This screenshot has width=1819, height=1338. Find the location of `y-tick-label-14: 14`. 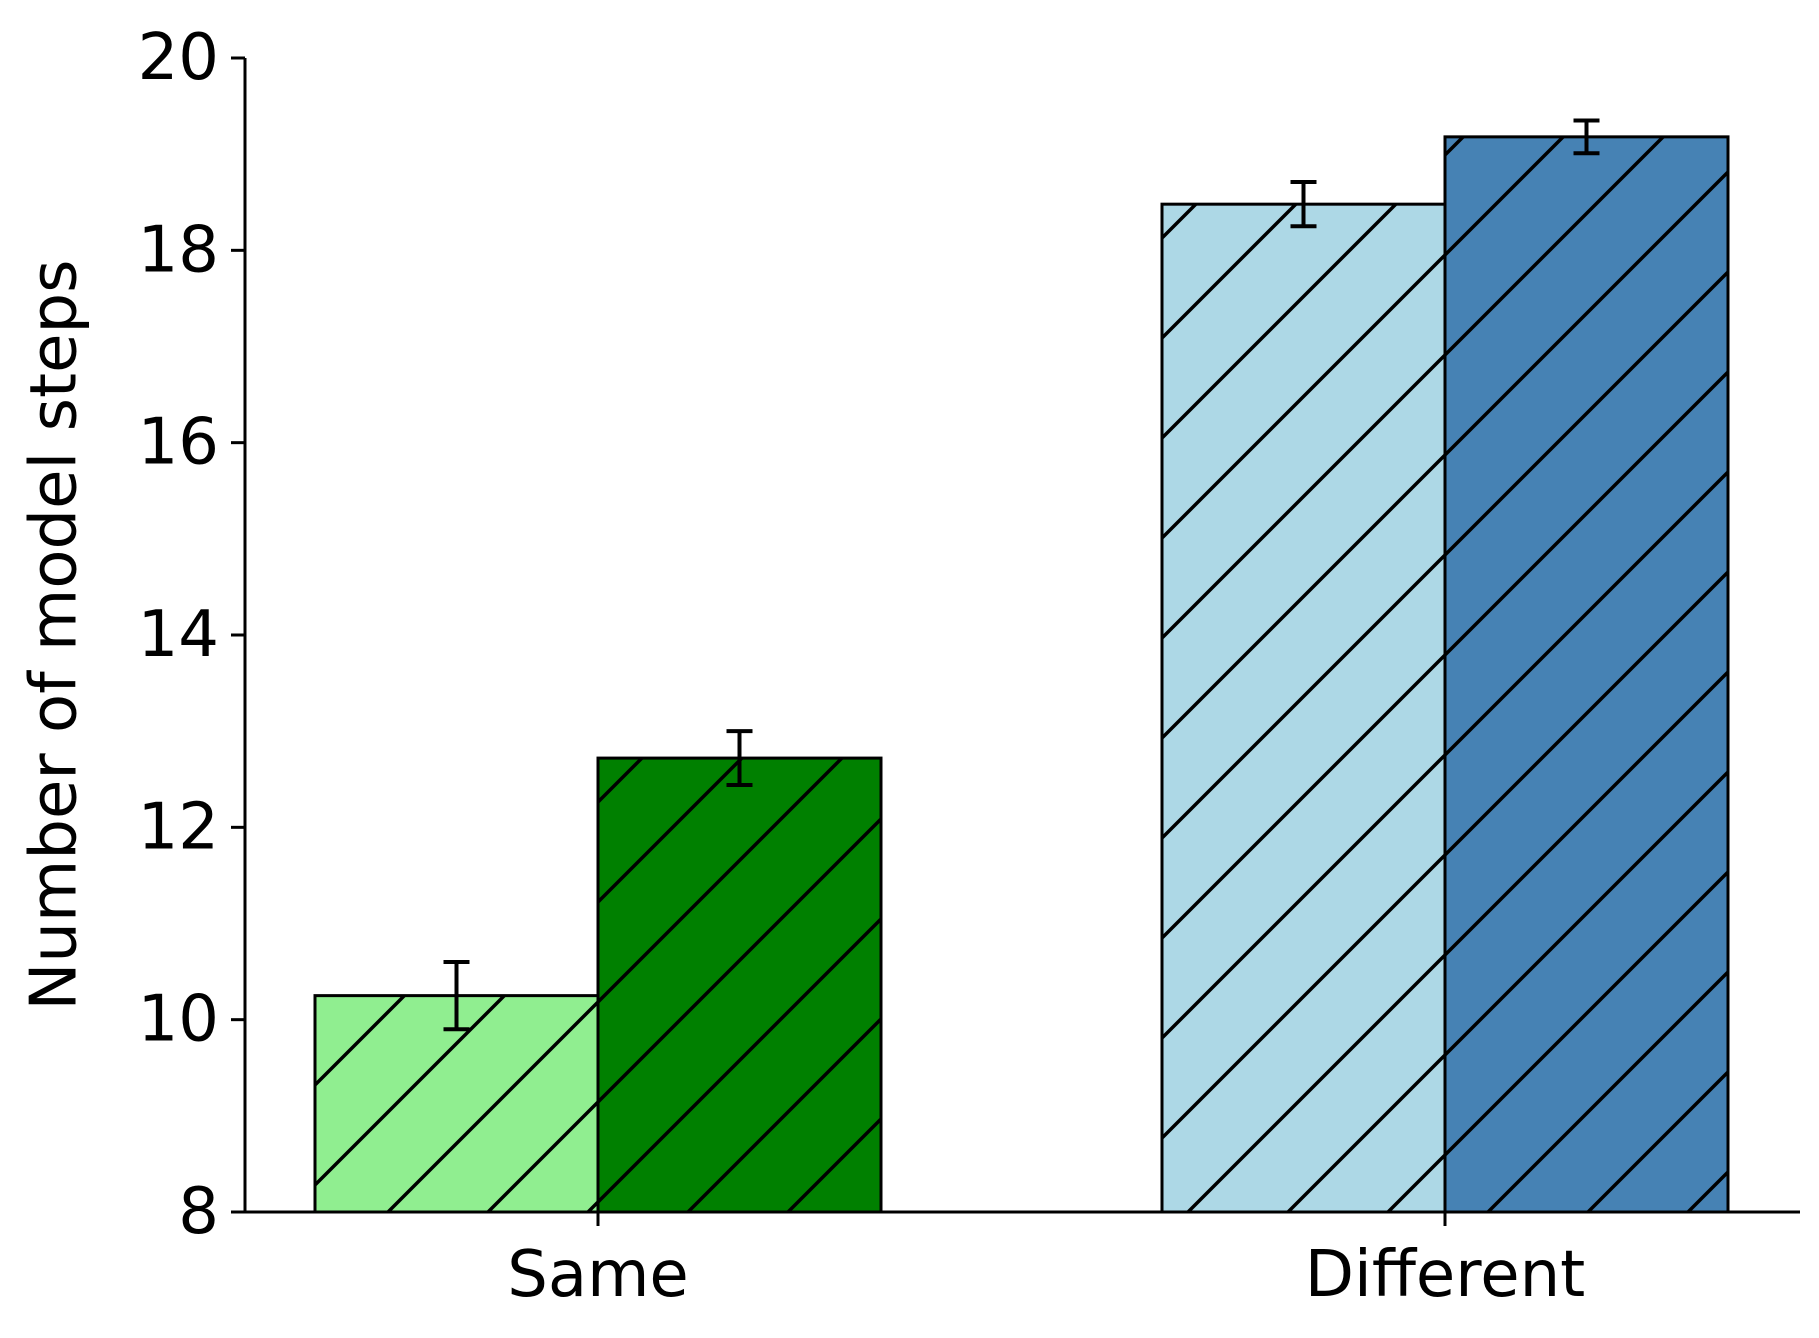

y-tick-label-14: 14 is located at coordinates (178, 635).